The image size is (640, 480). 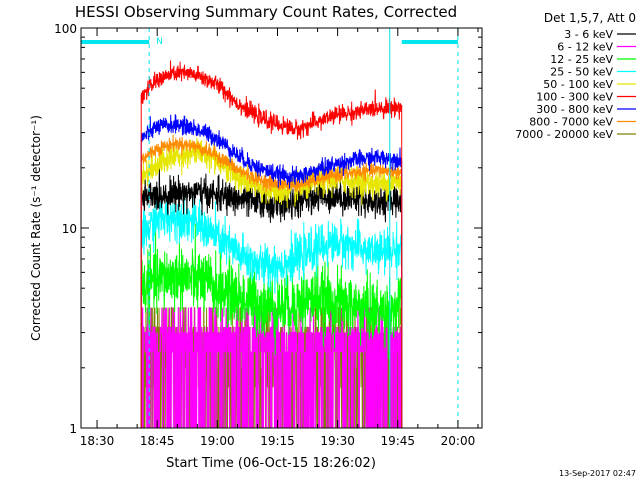 I want to click on x-axis-label: Start Time (06-Oct-15 18:26:02), so click(x=271, y=463).